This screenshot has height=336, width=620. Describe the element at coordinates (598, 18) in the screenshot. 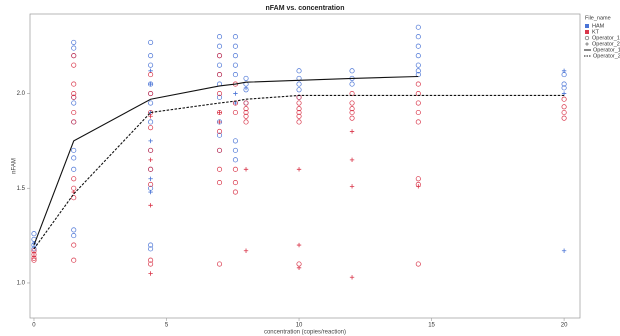

I see `legend-title: File_name` at that location.